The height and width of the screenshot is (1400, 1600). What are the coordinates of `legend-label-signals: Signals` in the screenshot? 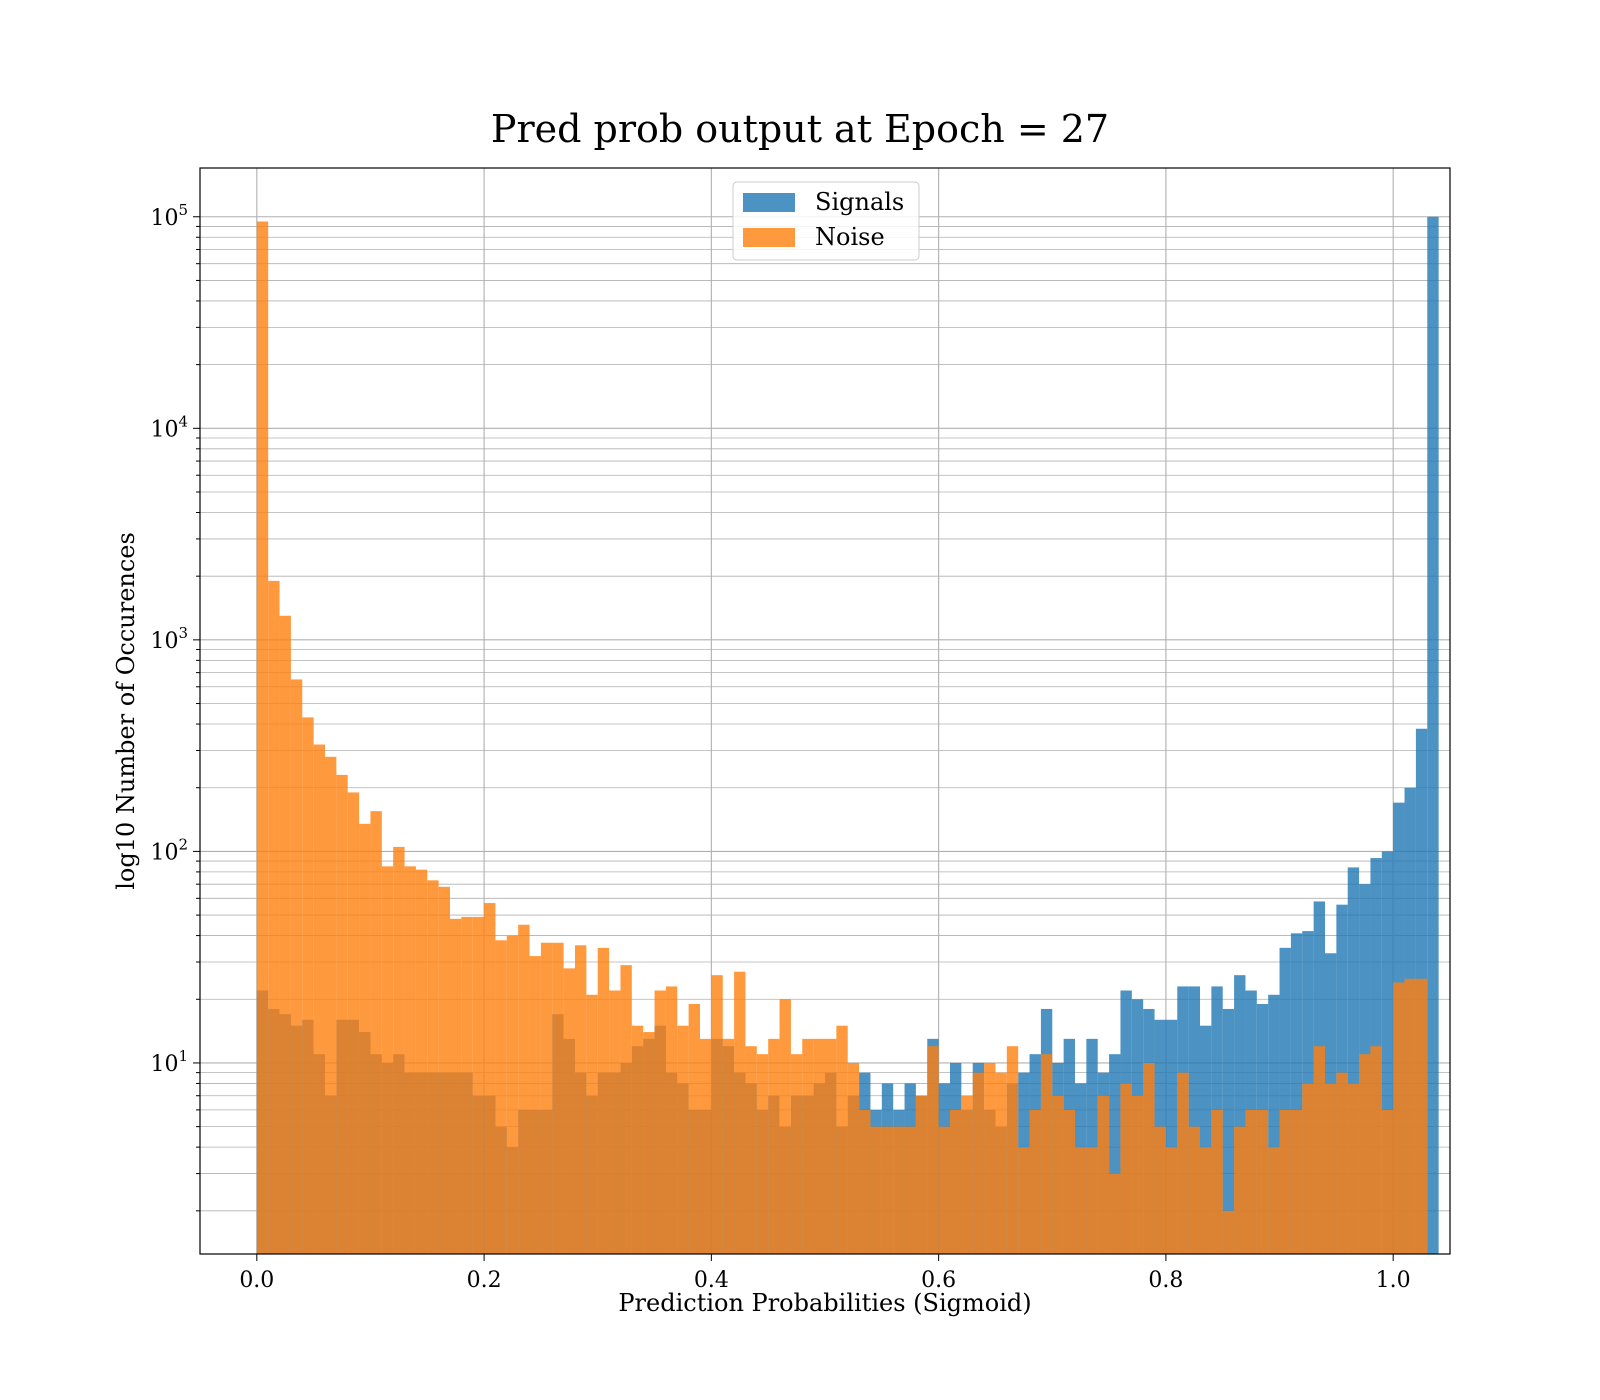 It's located at (859, 202).